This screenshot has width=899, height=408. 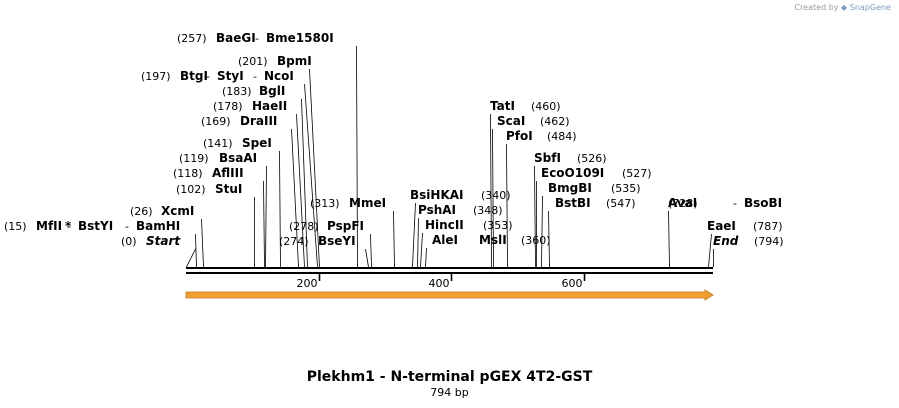 What do you see at coordinates (345, 226) in the screenshot?
I see `site-name: PspFI` at bounding box center [345, 226].